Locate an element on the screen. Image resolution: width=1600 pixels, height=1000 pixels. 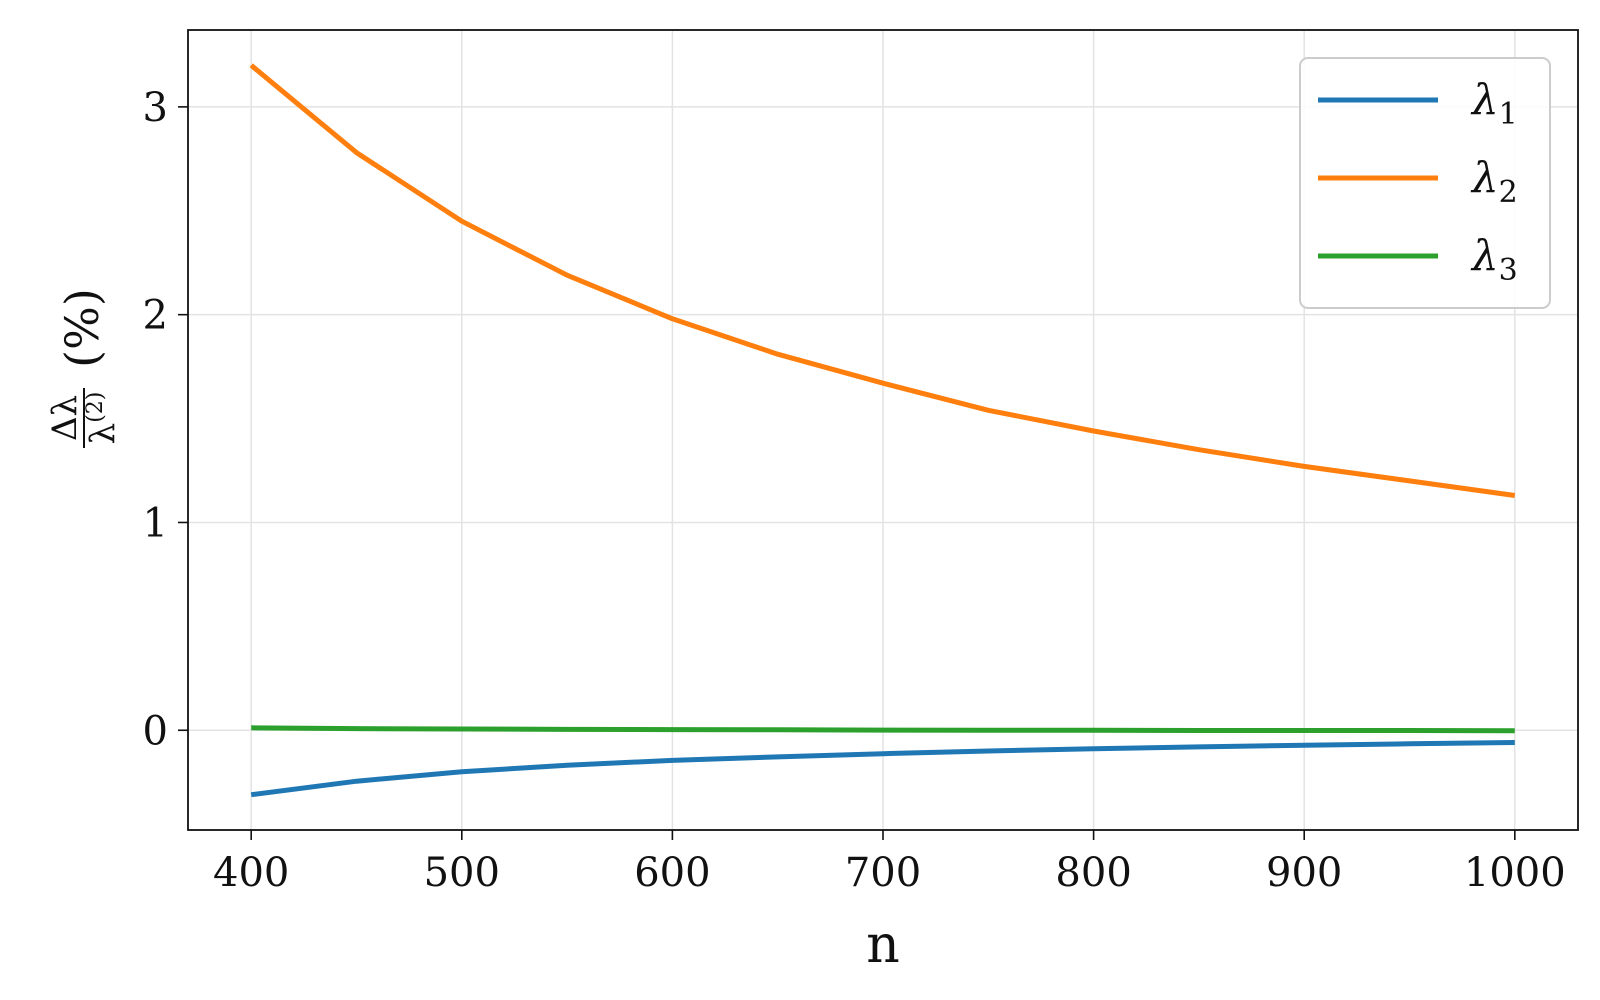
legend-label-lambda-2: λ2 is located at coordinates (1494, 181).